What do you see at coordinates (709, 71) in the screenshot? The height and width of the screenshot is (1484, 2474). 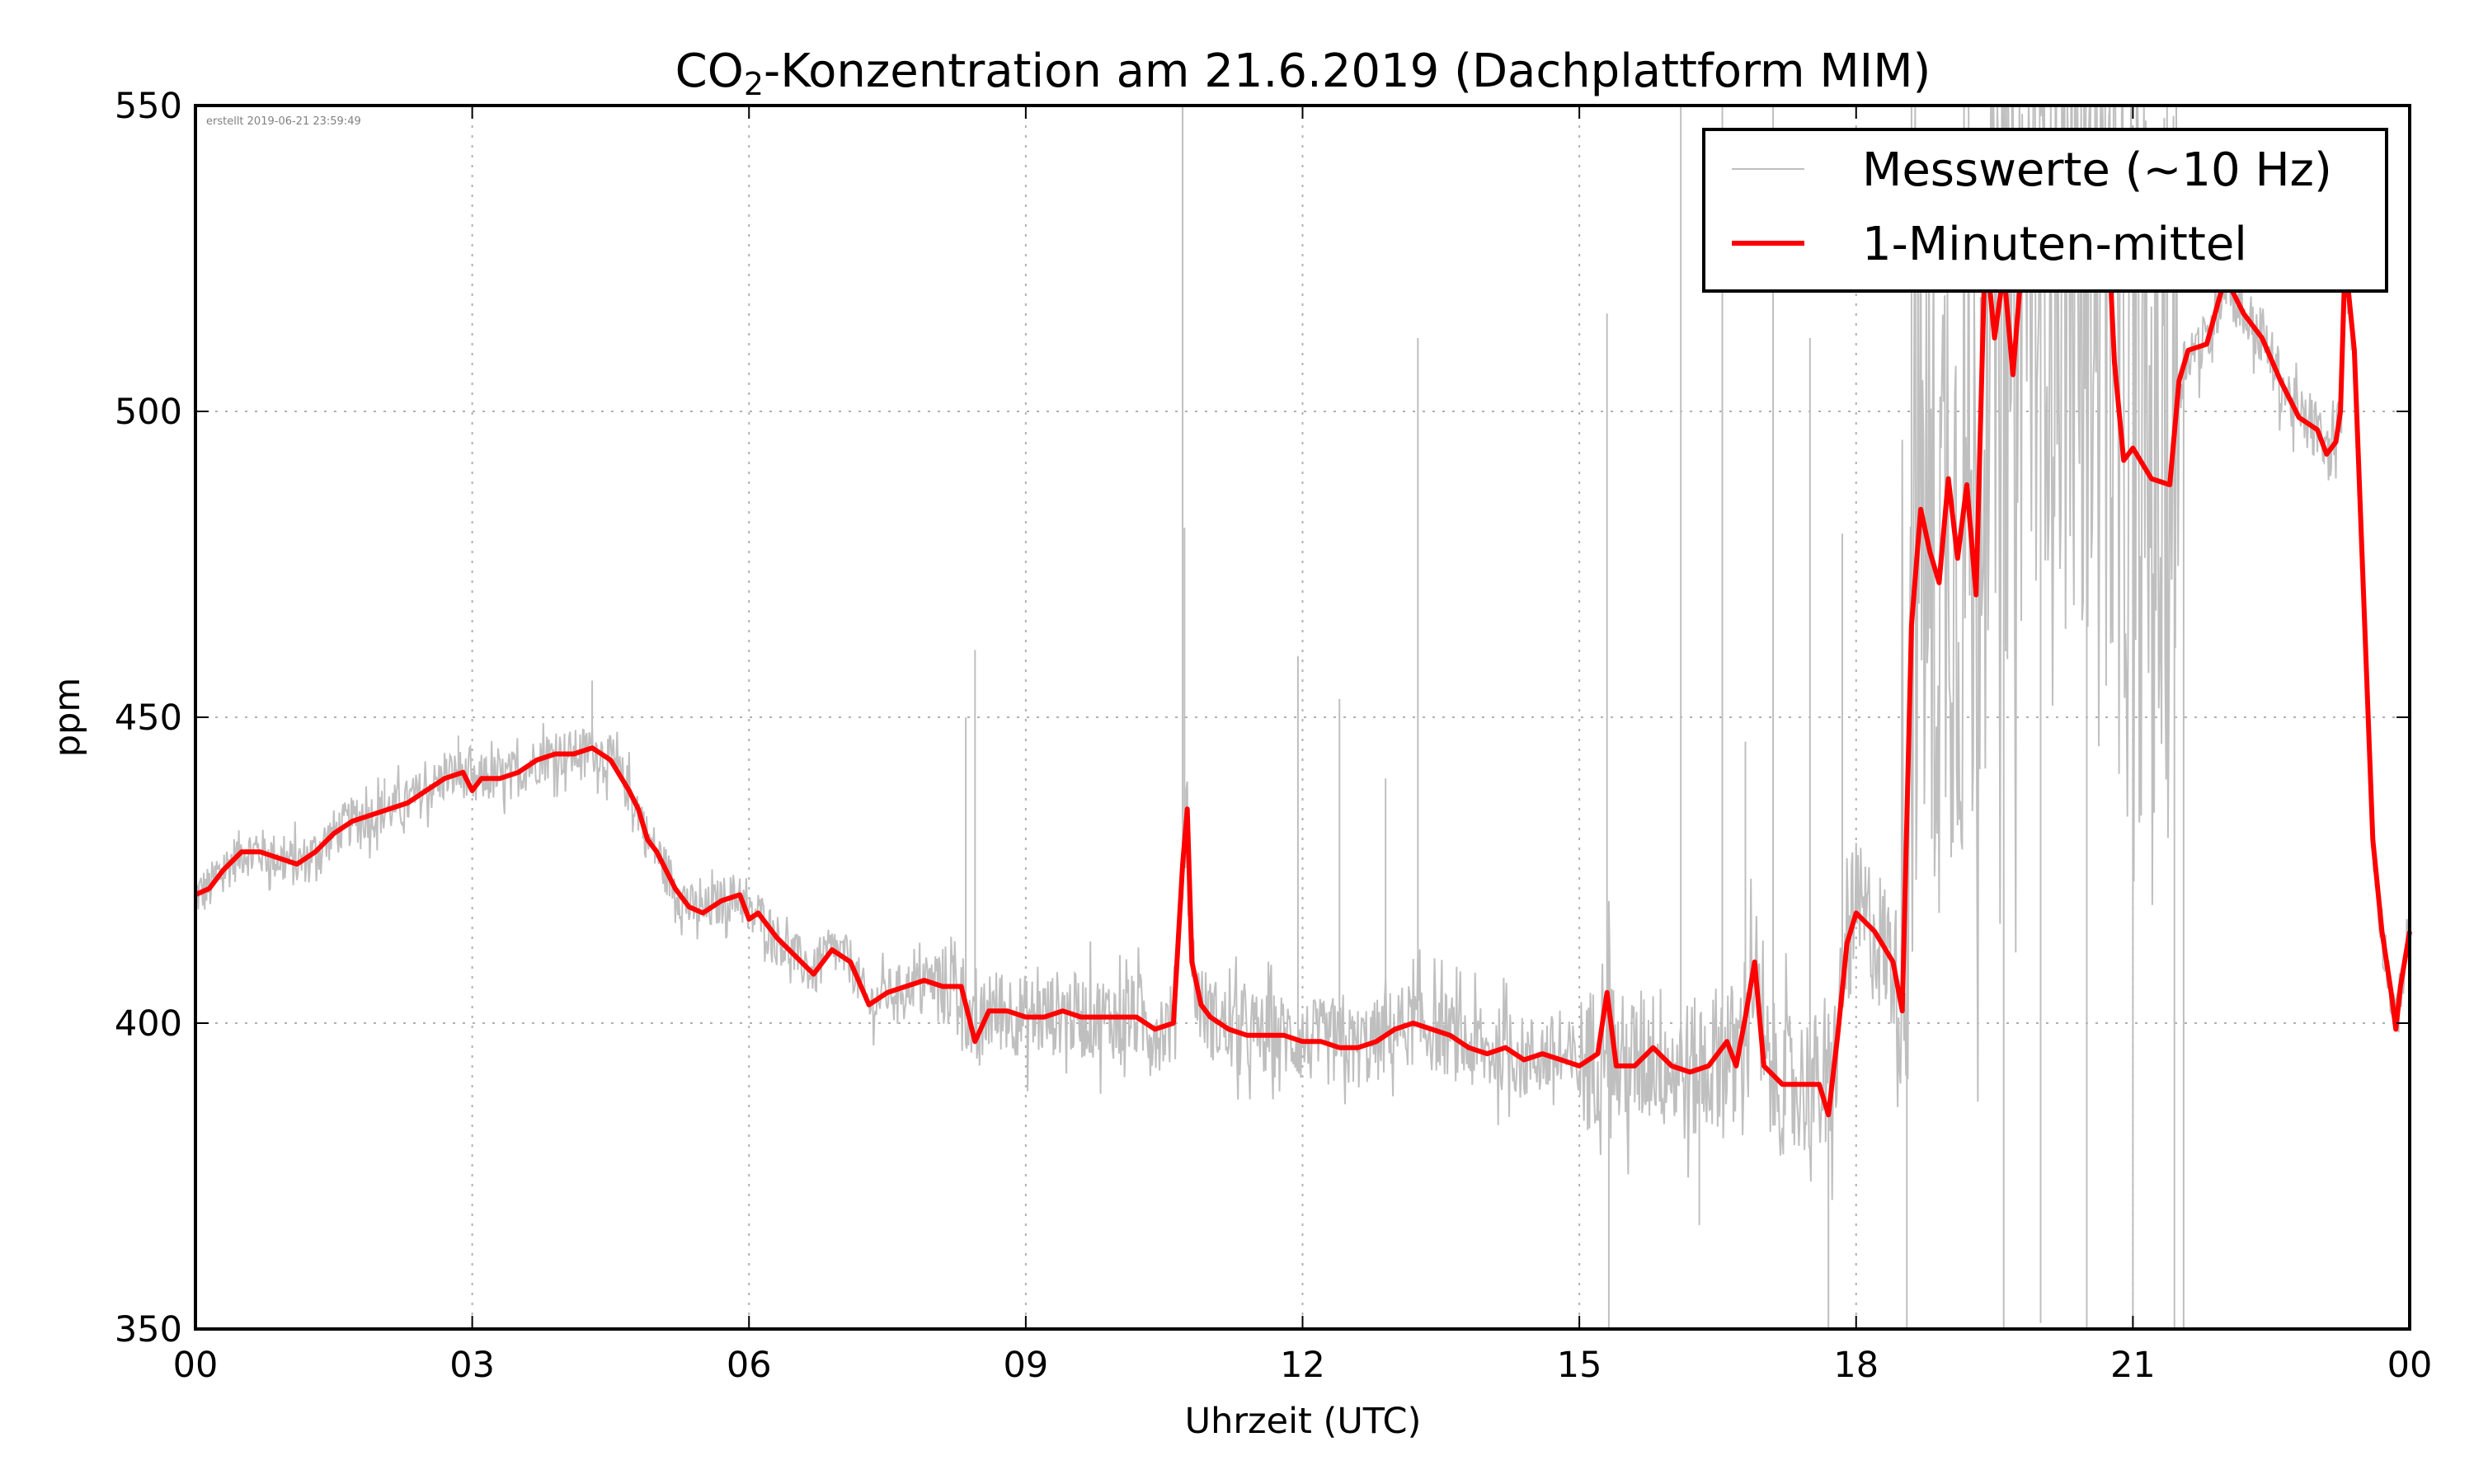 I see `title-pre: CO` at bounding box center [709, 71].